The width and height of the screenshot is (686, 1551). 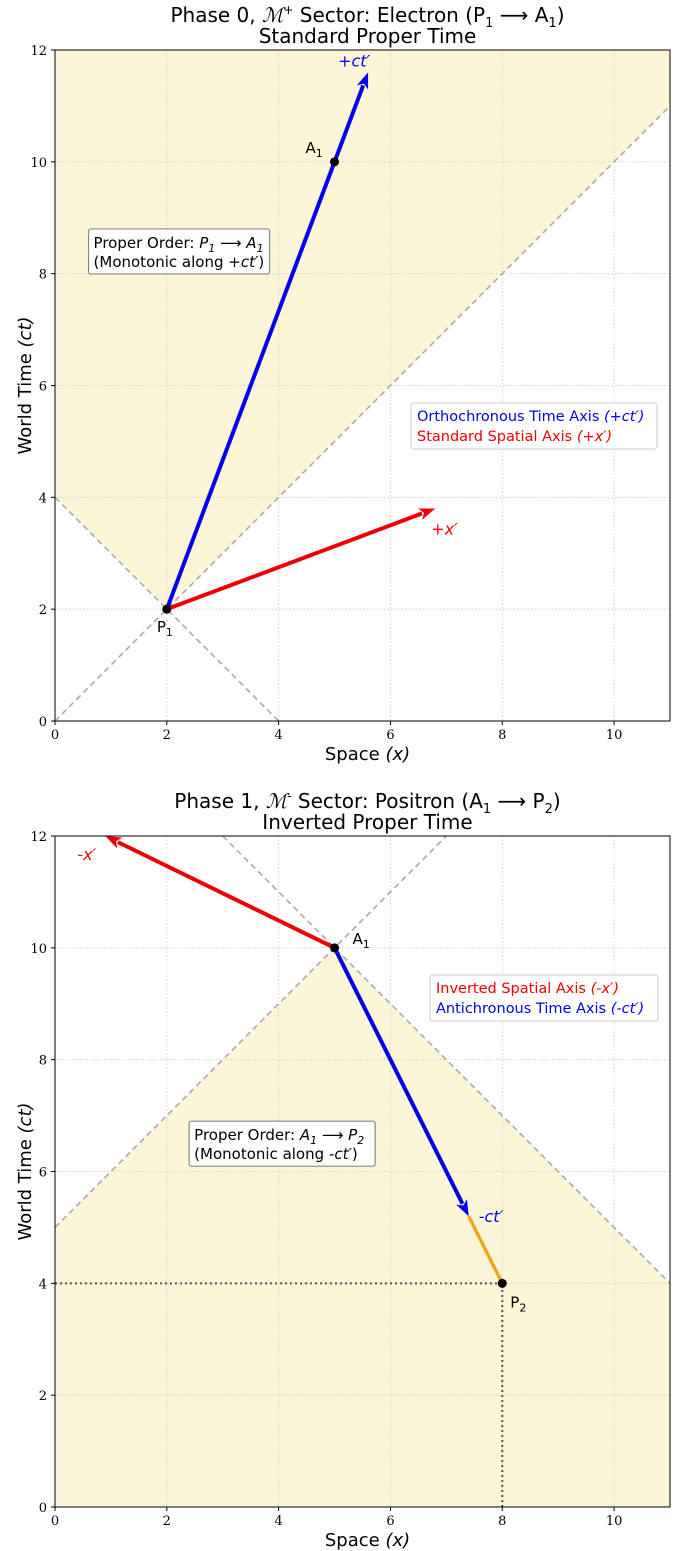 I want to click on legend-entry-text: Orthochronous Time Axis, so click(x=510, y=417).